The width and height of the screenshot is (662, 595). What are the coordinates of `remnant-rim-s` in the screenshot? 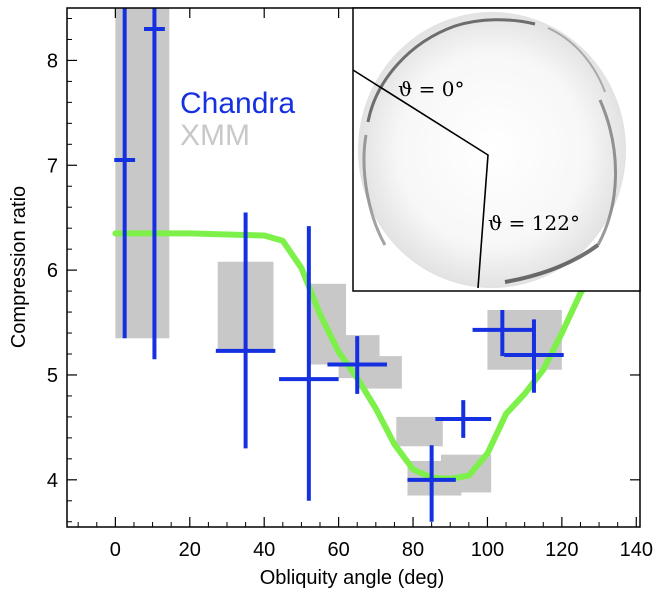 It's located at (552, 263).